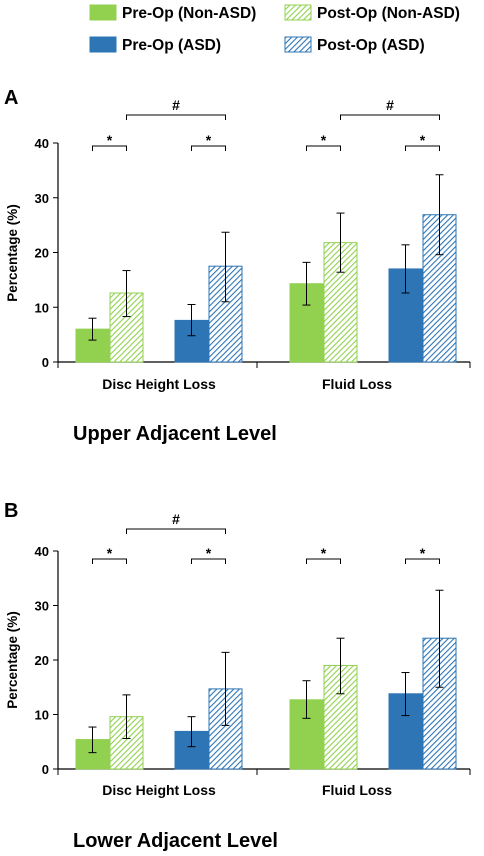 This screenshot has height=856, width=484. I want to click on legend-label: Post-Op (Non-ASD), so click(388, 13).